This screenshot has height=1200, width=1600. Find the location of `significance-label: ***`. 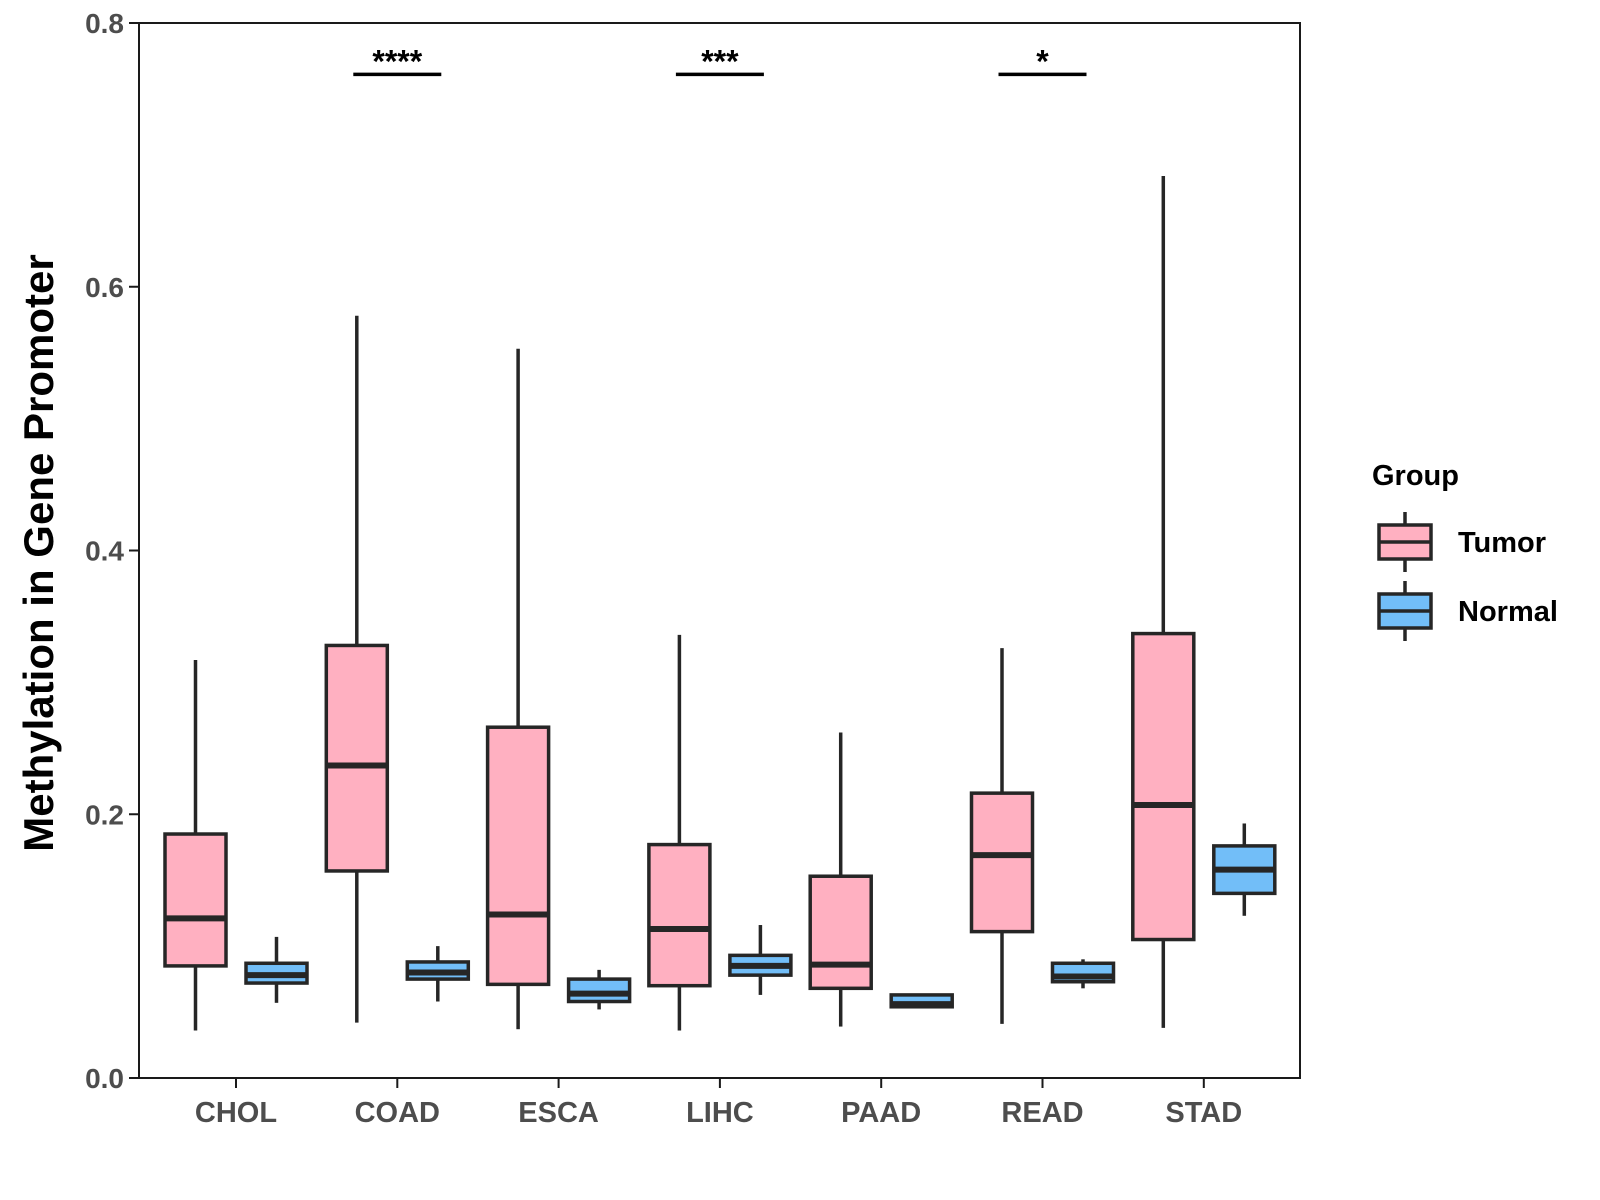

significance-label: *** is located at coordinates (720, 61).